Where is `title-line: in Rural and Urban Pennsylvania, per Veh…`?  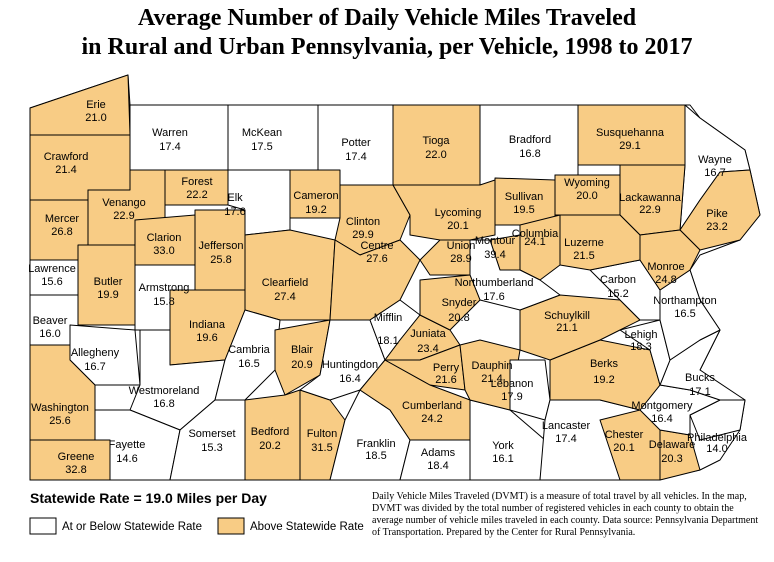 title-line: in Rural and Urban Pennsylvania, per Veh… is located at coordinates (387, 47).